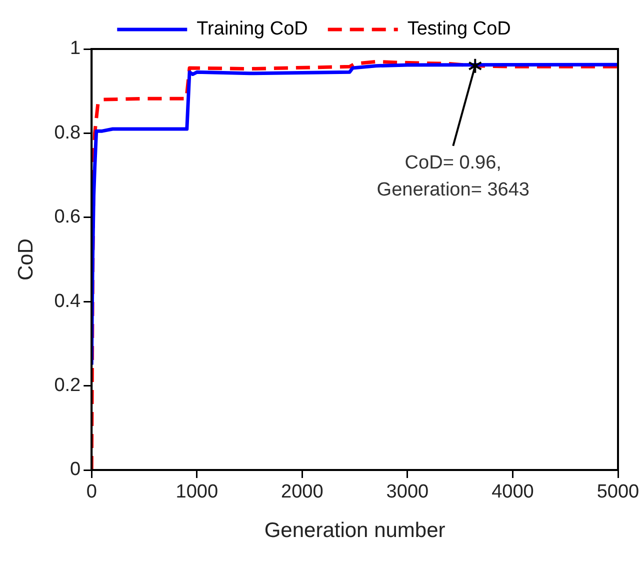 This screenshot has width=643, height=563. What do you see at coordinates (91, 492) in the screenshot?
I see `x-tick-label: 0` at bounding box center [91, 492].